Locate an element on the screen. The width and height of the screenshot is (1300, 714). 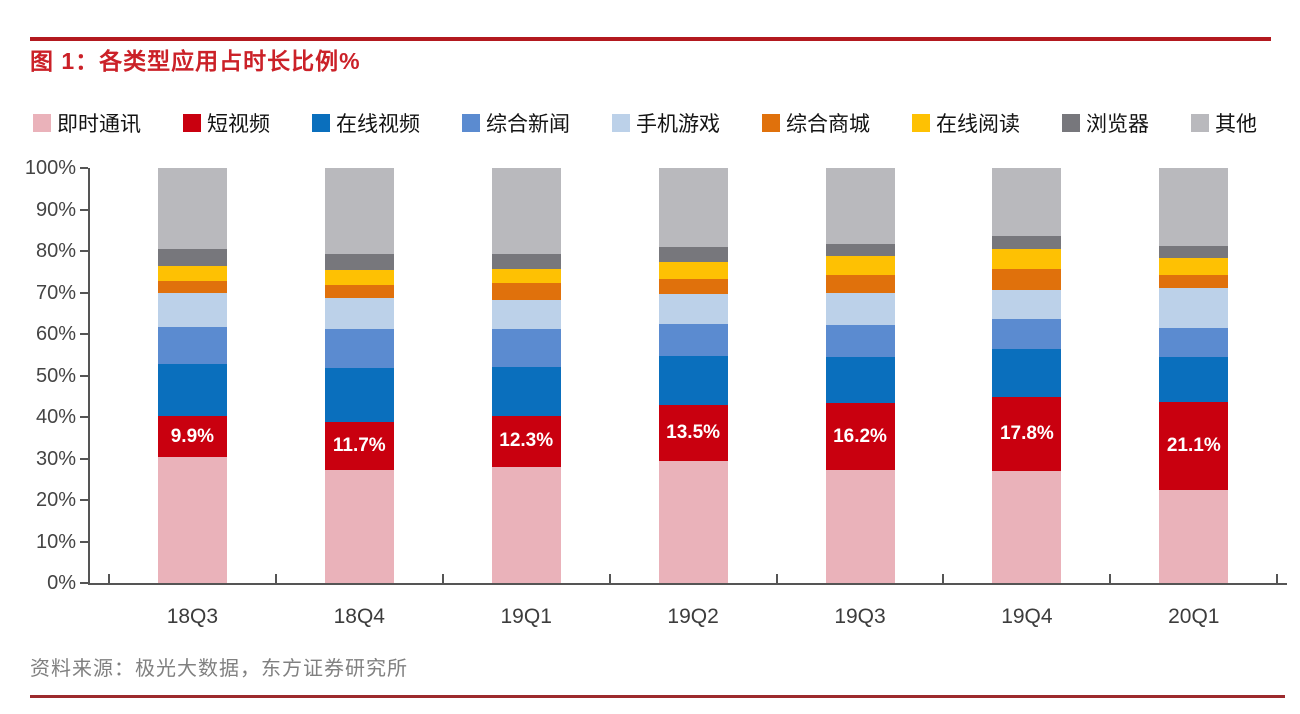
legend-label: 浏览器 is located at coordinates (1117, 124).